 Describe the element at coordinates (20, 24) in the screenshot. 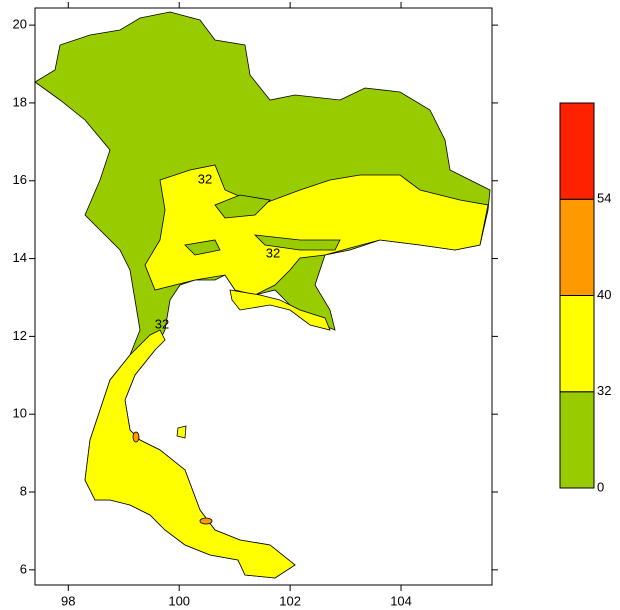

I see `y-tick-label: 20` at that location.